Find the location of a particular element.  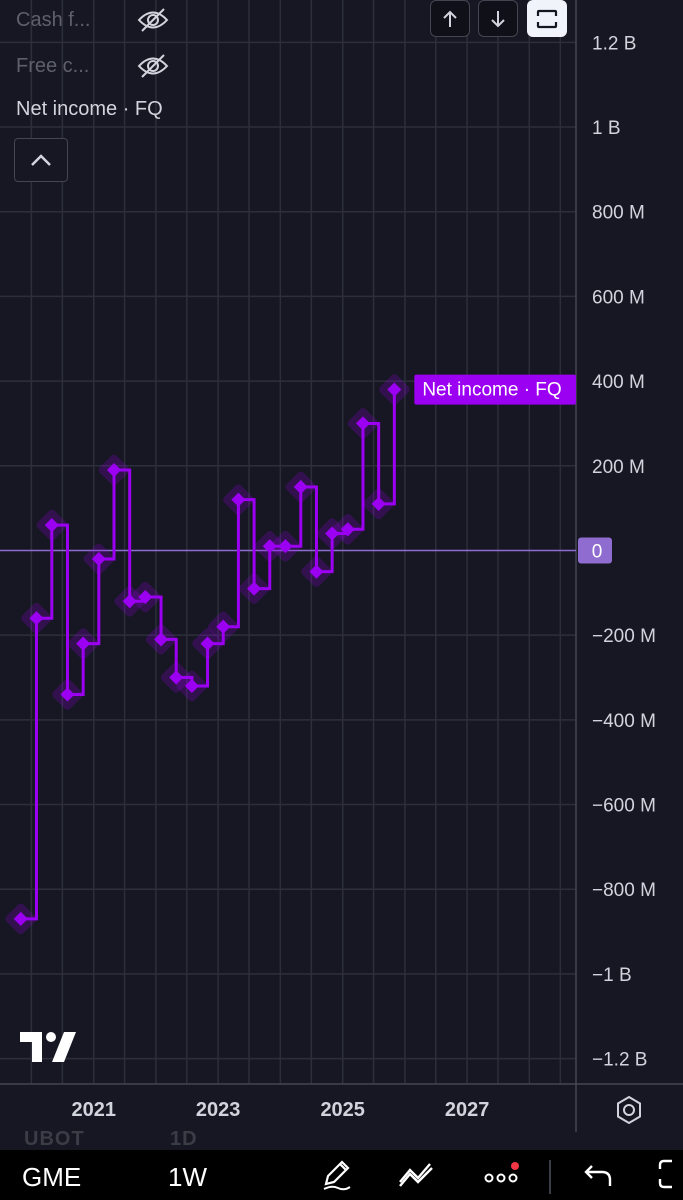

fullscreen-icon is located at coordinates (547, 18).